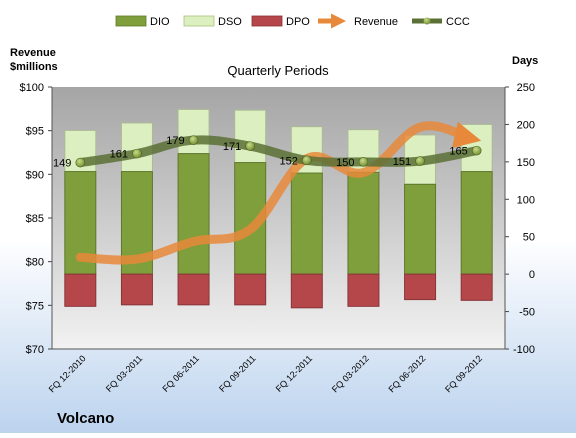  I want to click on ccc-data-label: 171, so click(232, 147).